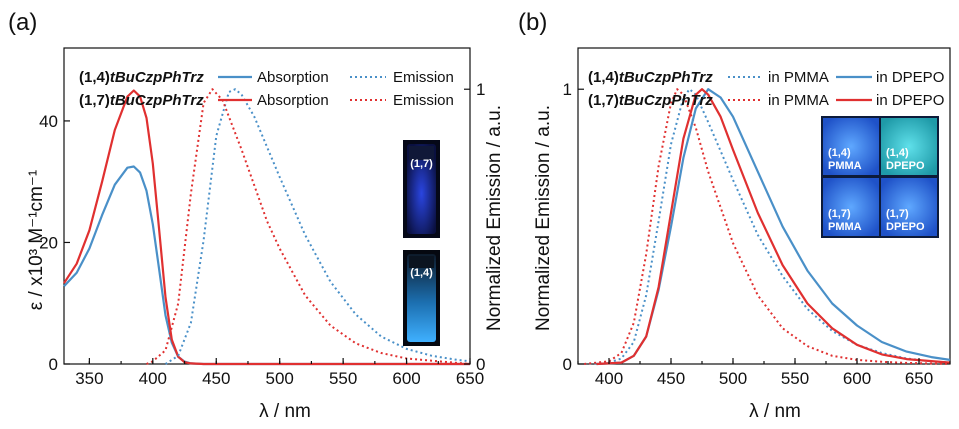 Image resolution: width=959 pixels, height=429 pixels. Describe the element at coordinates (421, 273) in the screenshot. I see `vial-label-14: (1,4)` at that location.